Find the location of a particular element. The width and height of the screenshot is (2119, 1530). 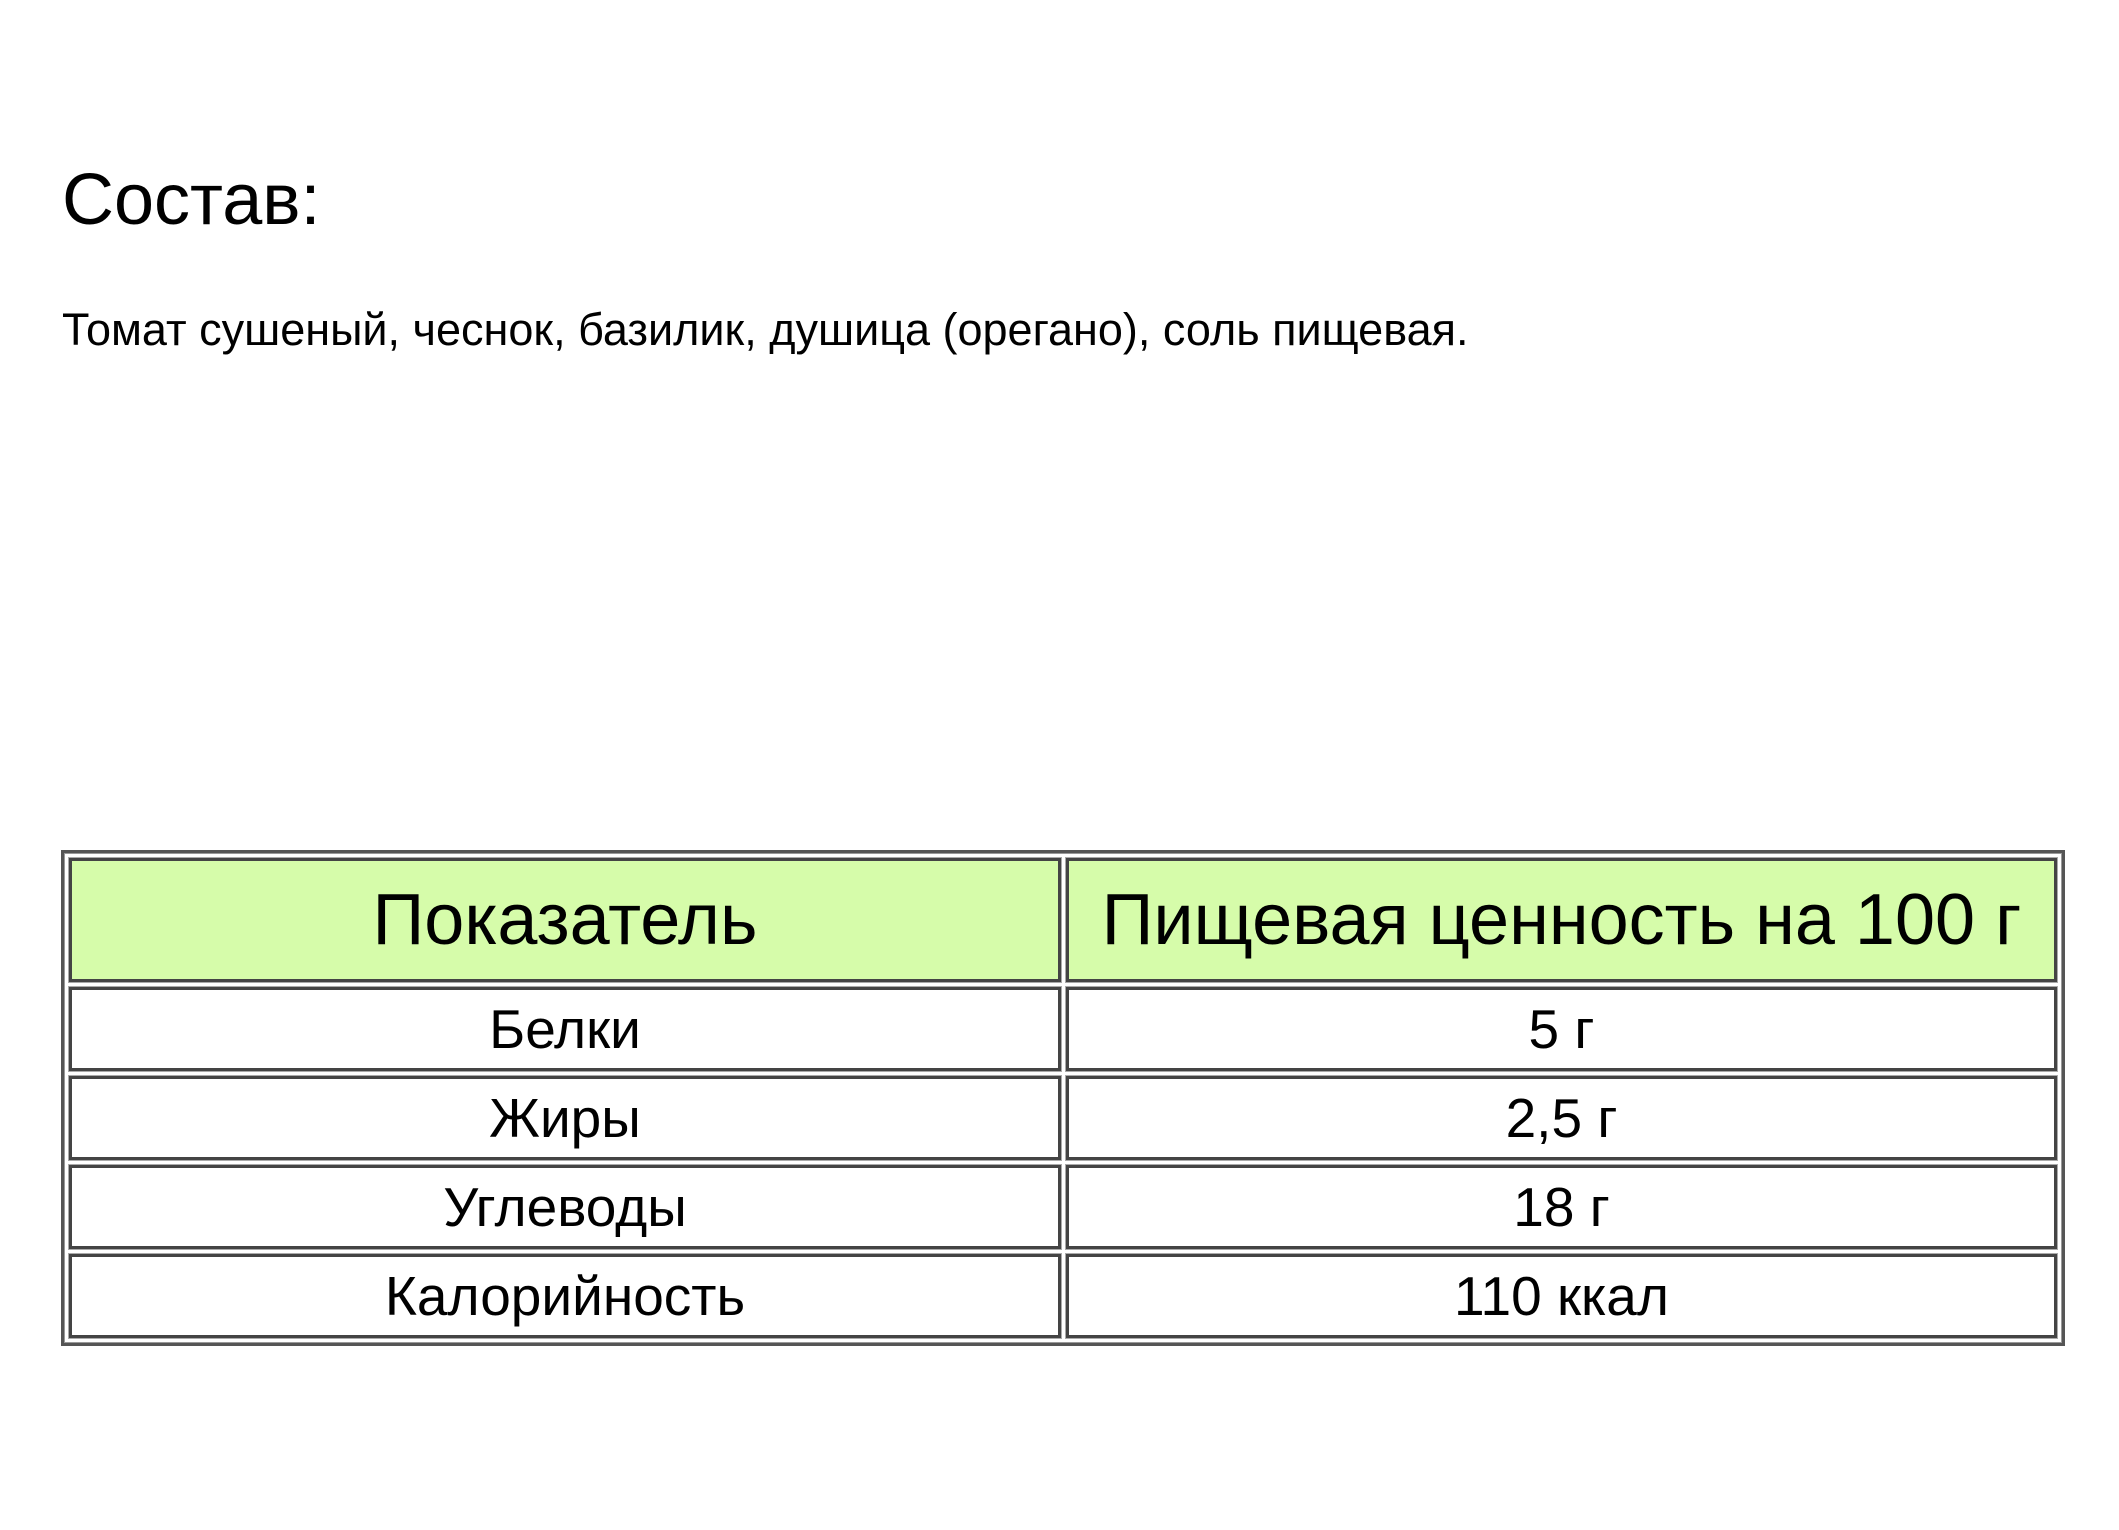

table-row: Калорийность 110 ккал is located at coordinates (1063, 1296).